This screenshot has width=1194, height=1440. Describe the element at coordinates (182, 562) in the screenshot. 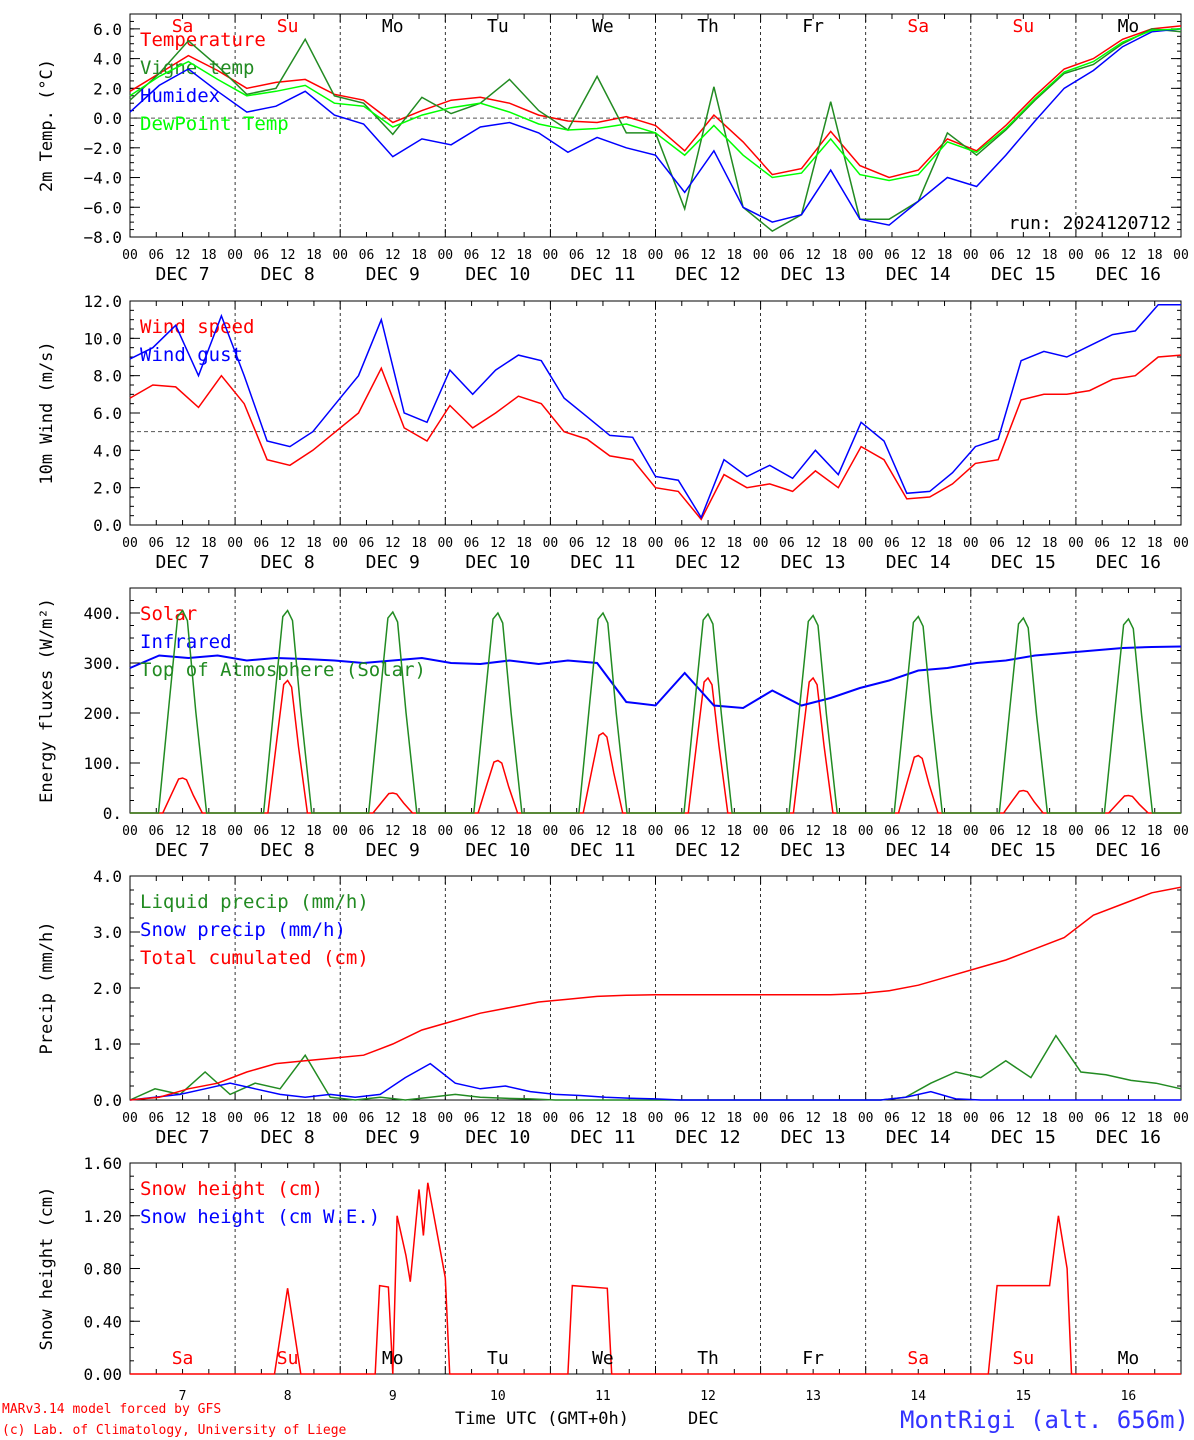

I see `date-label: DEC 7` at that location.